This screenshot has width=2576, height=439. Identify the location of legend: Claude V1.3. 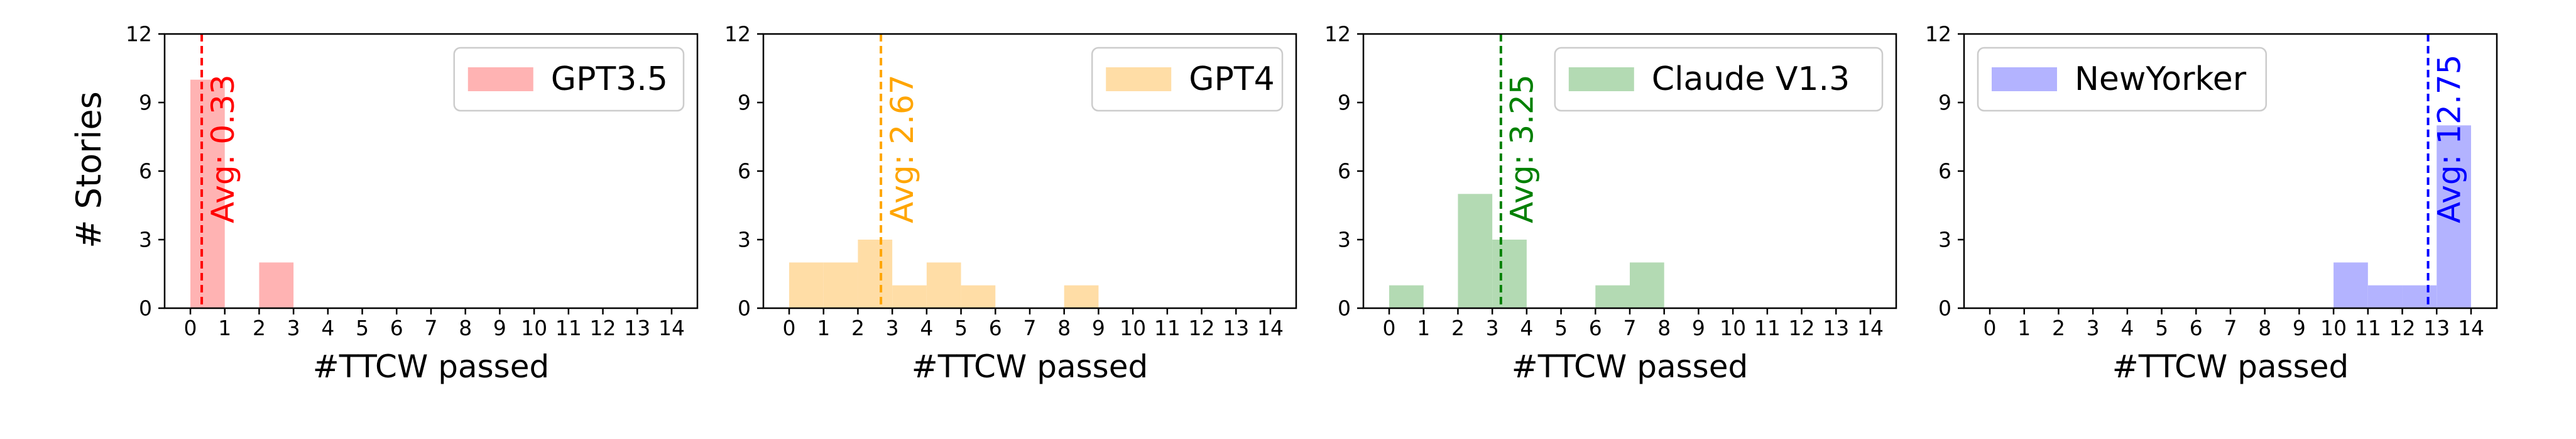
(1719, 79).